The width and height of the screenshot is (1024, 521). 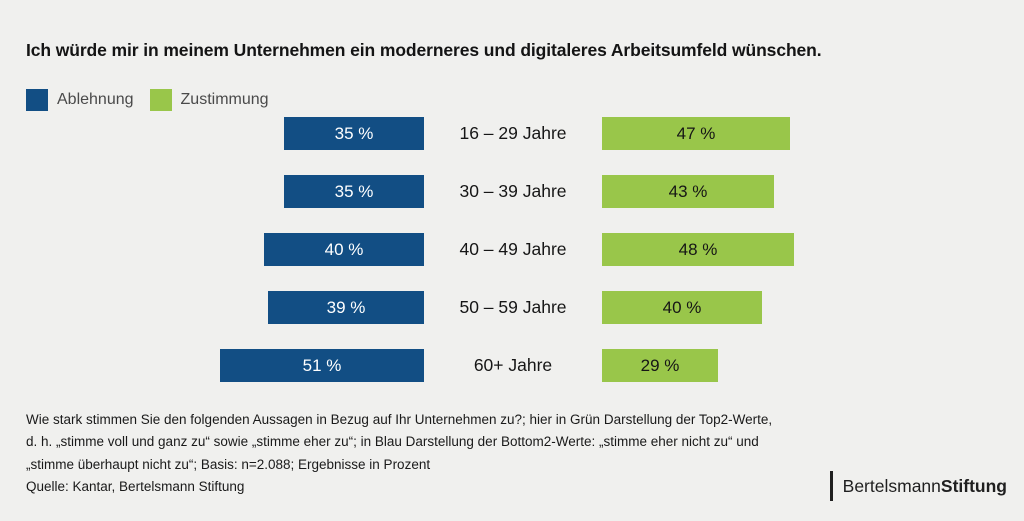 I want to click on chart-row: 51 % 60+ Jahre 29 %, so click(x=512, y=365).